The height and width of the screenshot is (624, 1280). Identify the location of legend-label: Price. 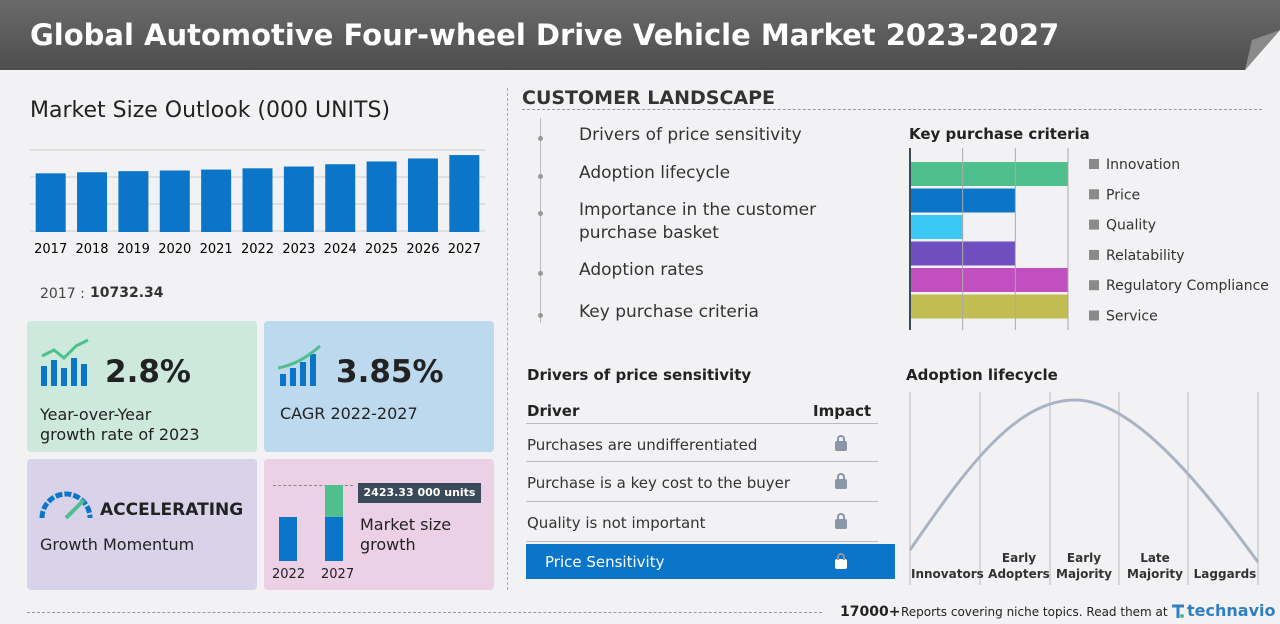
(1123, 195).